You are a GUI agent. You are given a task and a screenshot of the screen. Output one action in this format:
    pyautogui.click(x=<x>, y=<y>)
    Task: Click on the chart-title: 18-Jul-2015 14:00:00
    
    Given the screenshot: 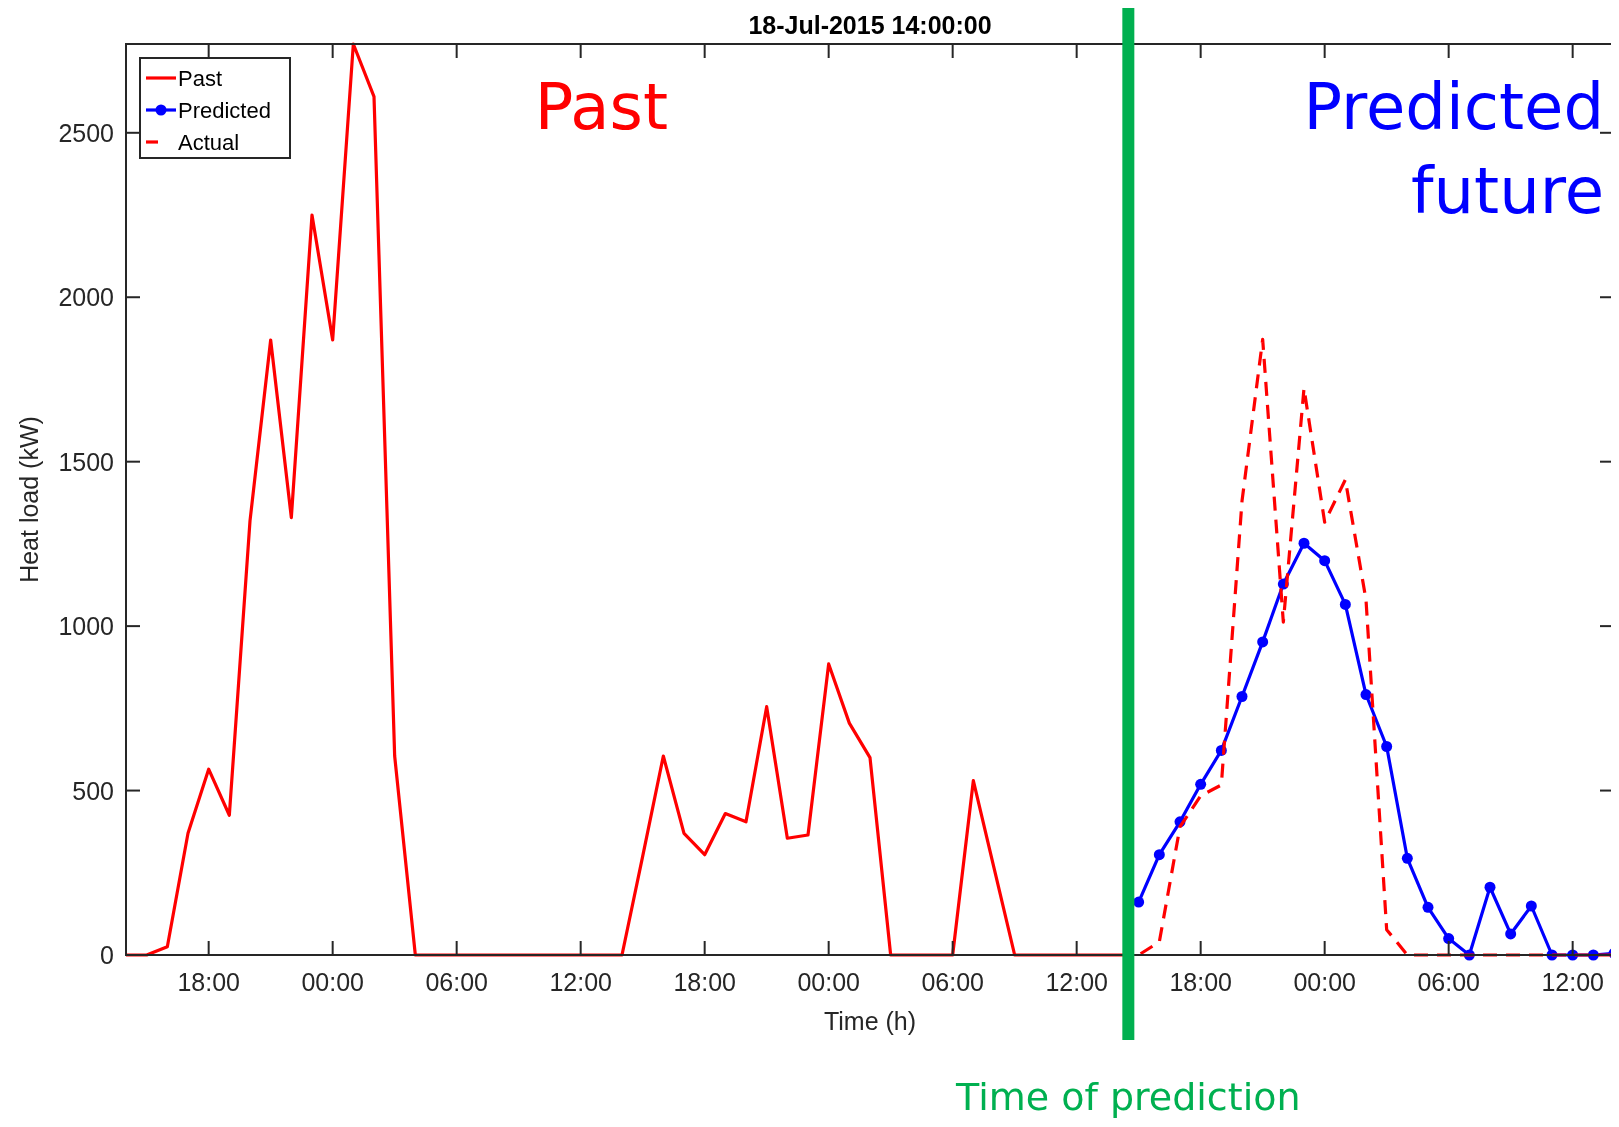 What is the action you would take?
    pyautogui.click(x=870, y=25)
    